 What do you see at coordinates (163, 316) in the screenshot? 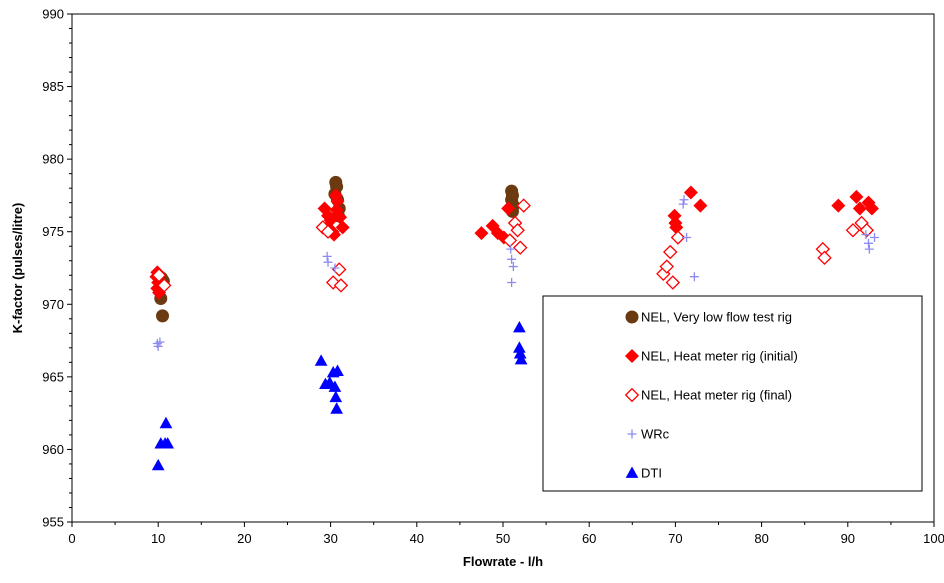
I see `point-circle` at bounding box center [163, 316].